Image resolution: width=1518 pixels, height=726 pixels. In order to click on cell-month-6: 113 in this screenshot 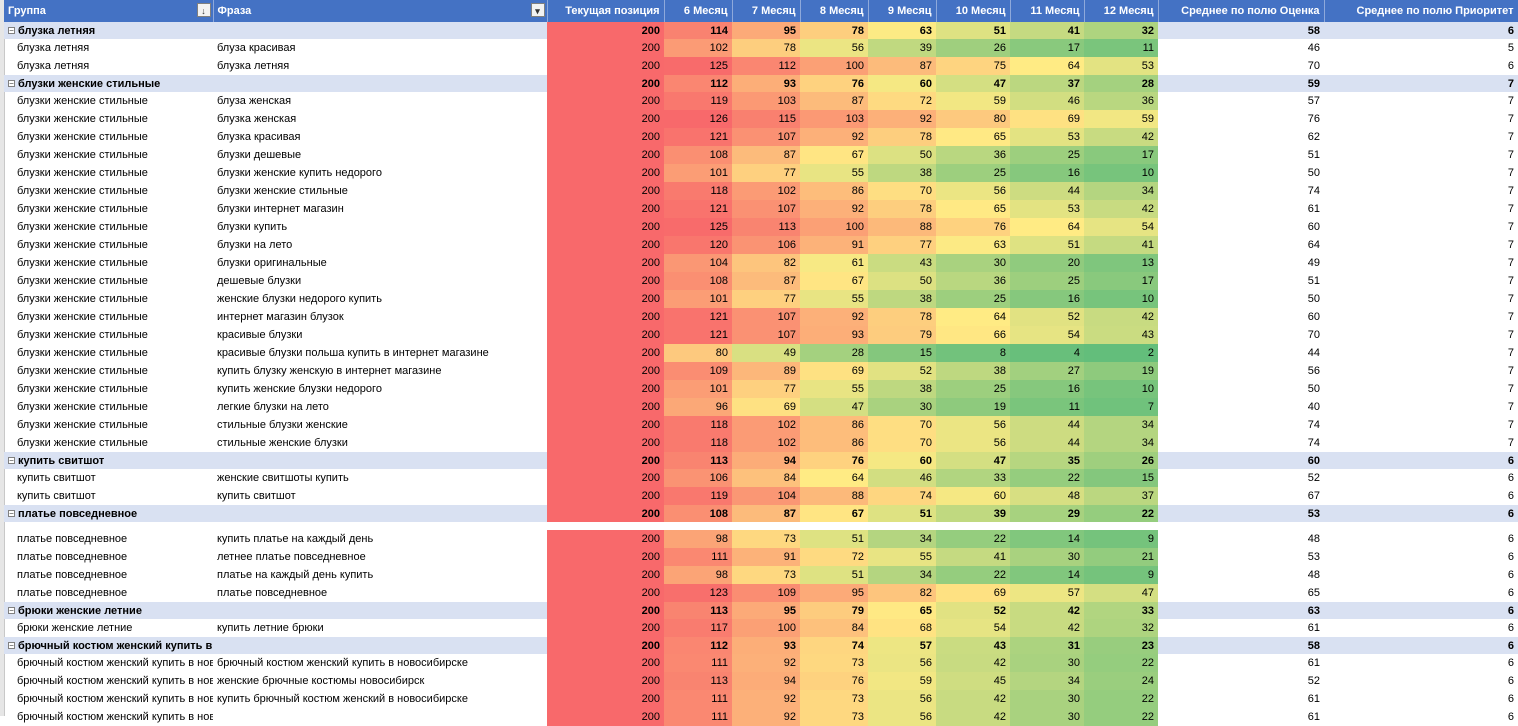, I will do `click(698, 610)`.